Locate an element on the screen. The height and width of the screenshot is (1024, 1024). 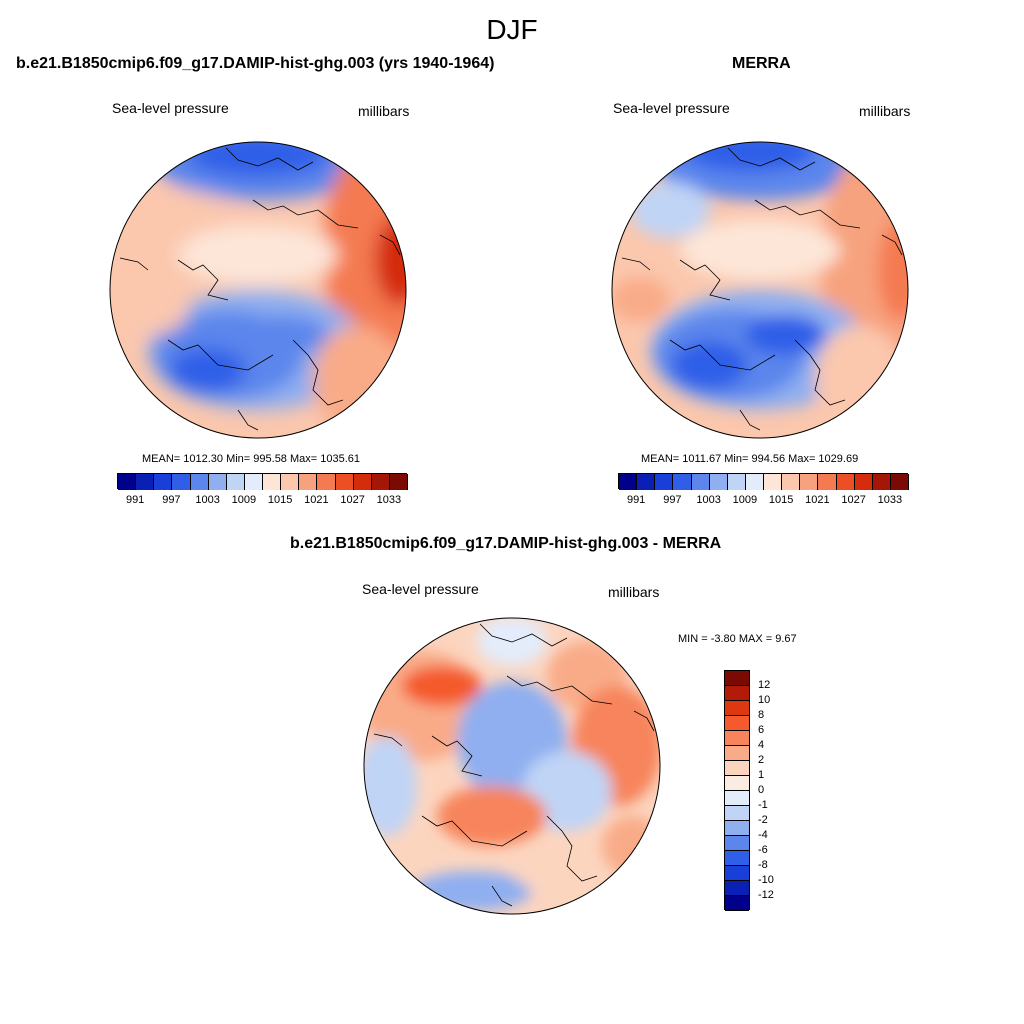
panel2-stats: MEAN= 1011.67 Min= 994.56 Max= 1029.69 is located at coordinates (750, 459).